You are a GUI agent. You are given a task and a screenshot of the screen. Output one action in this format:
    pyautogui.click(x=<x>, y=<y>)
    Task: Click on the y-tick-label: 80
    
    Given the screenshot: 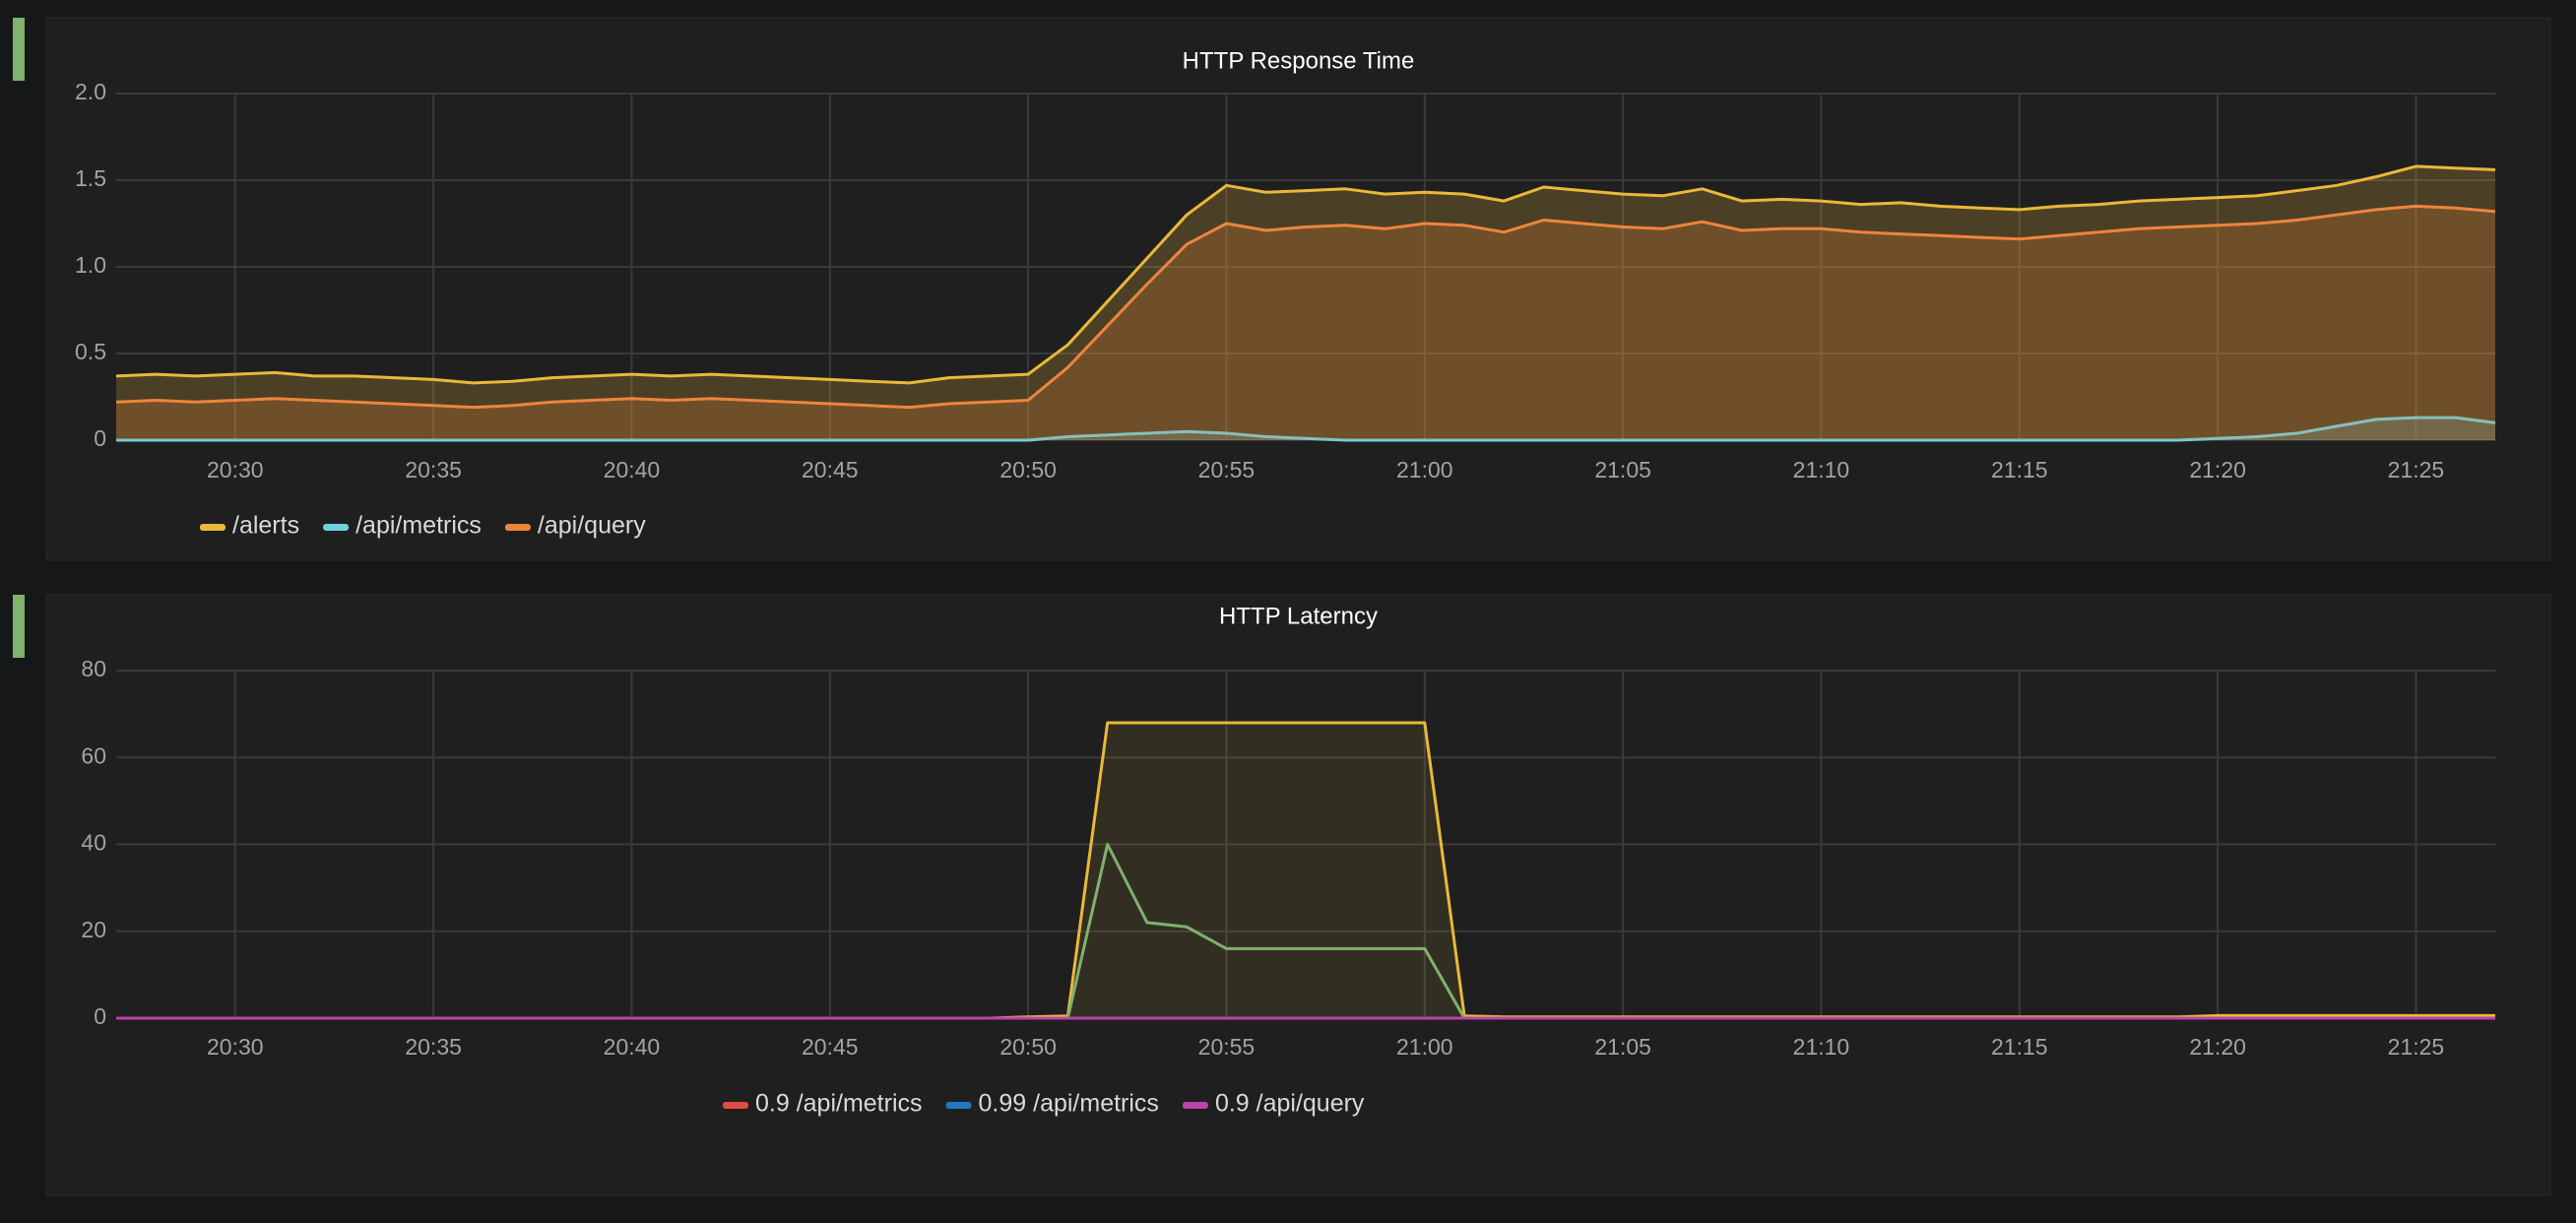 What is the action you would take?
    pyautogui.click(x=93, y=668)
    